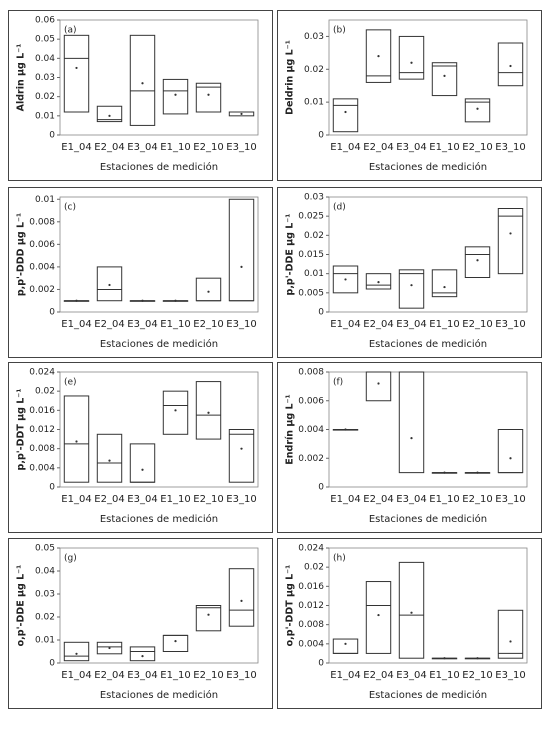 This screenshot has width=547, height=748. Describe the element at coordinates (339, 559) in the screenshot. I see `panel-label: (h)` at that location.